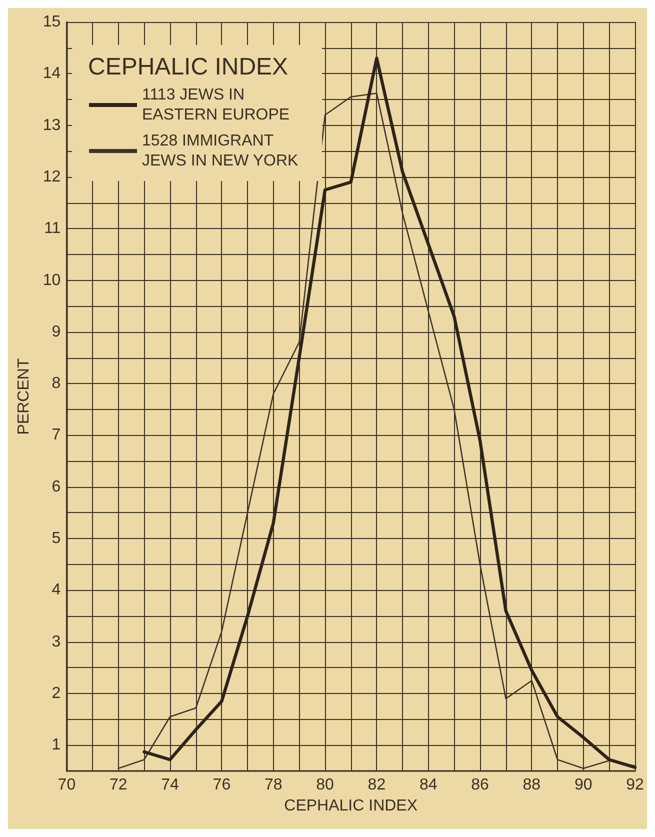 The width and height of the screenshot is (655, 837). I want to click on y-tick-label: 5, so click(56, 539).